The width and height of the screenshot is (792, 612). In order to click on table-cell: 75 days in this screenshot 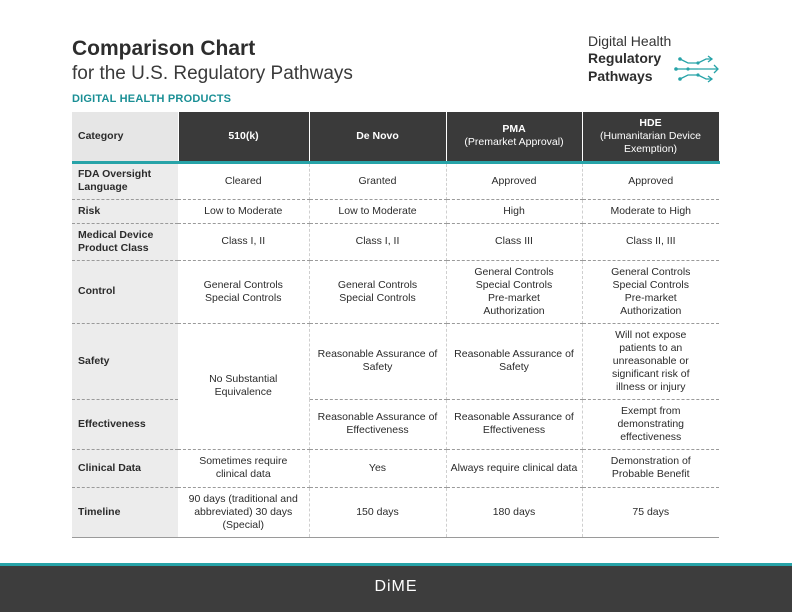, I will do `click(650, 512)`.